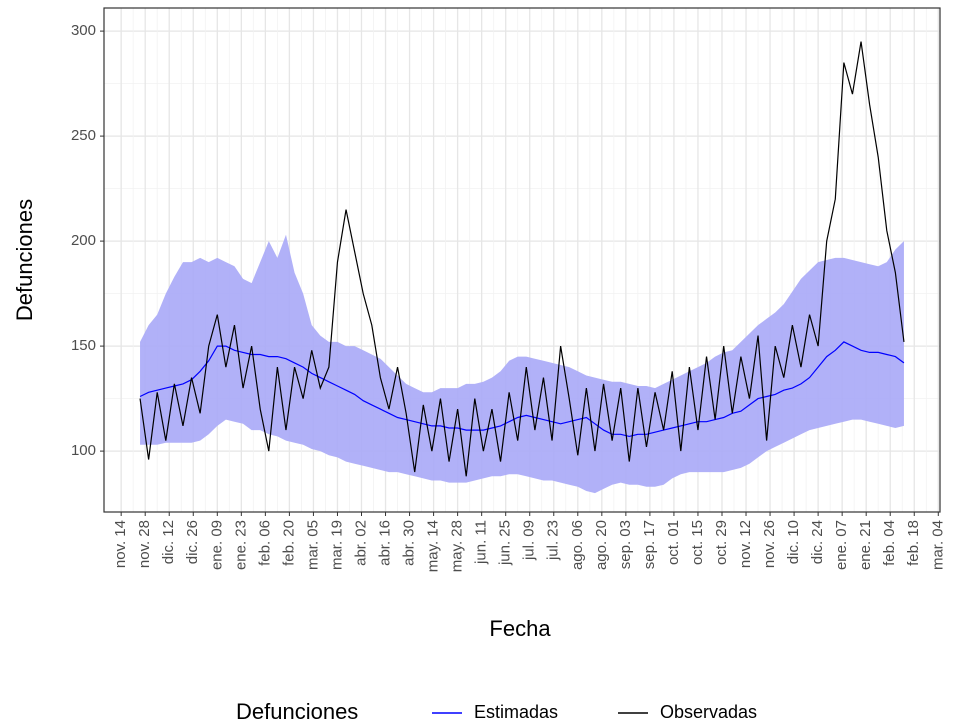 Image resolution: width=953 pixels, height=728 pixels. I want to click on x-tick-label: dic. 24, so click(817, 542).